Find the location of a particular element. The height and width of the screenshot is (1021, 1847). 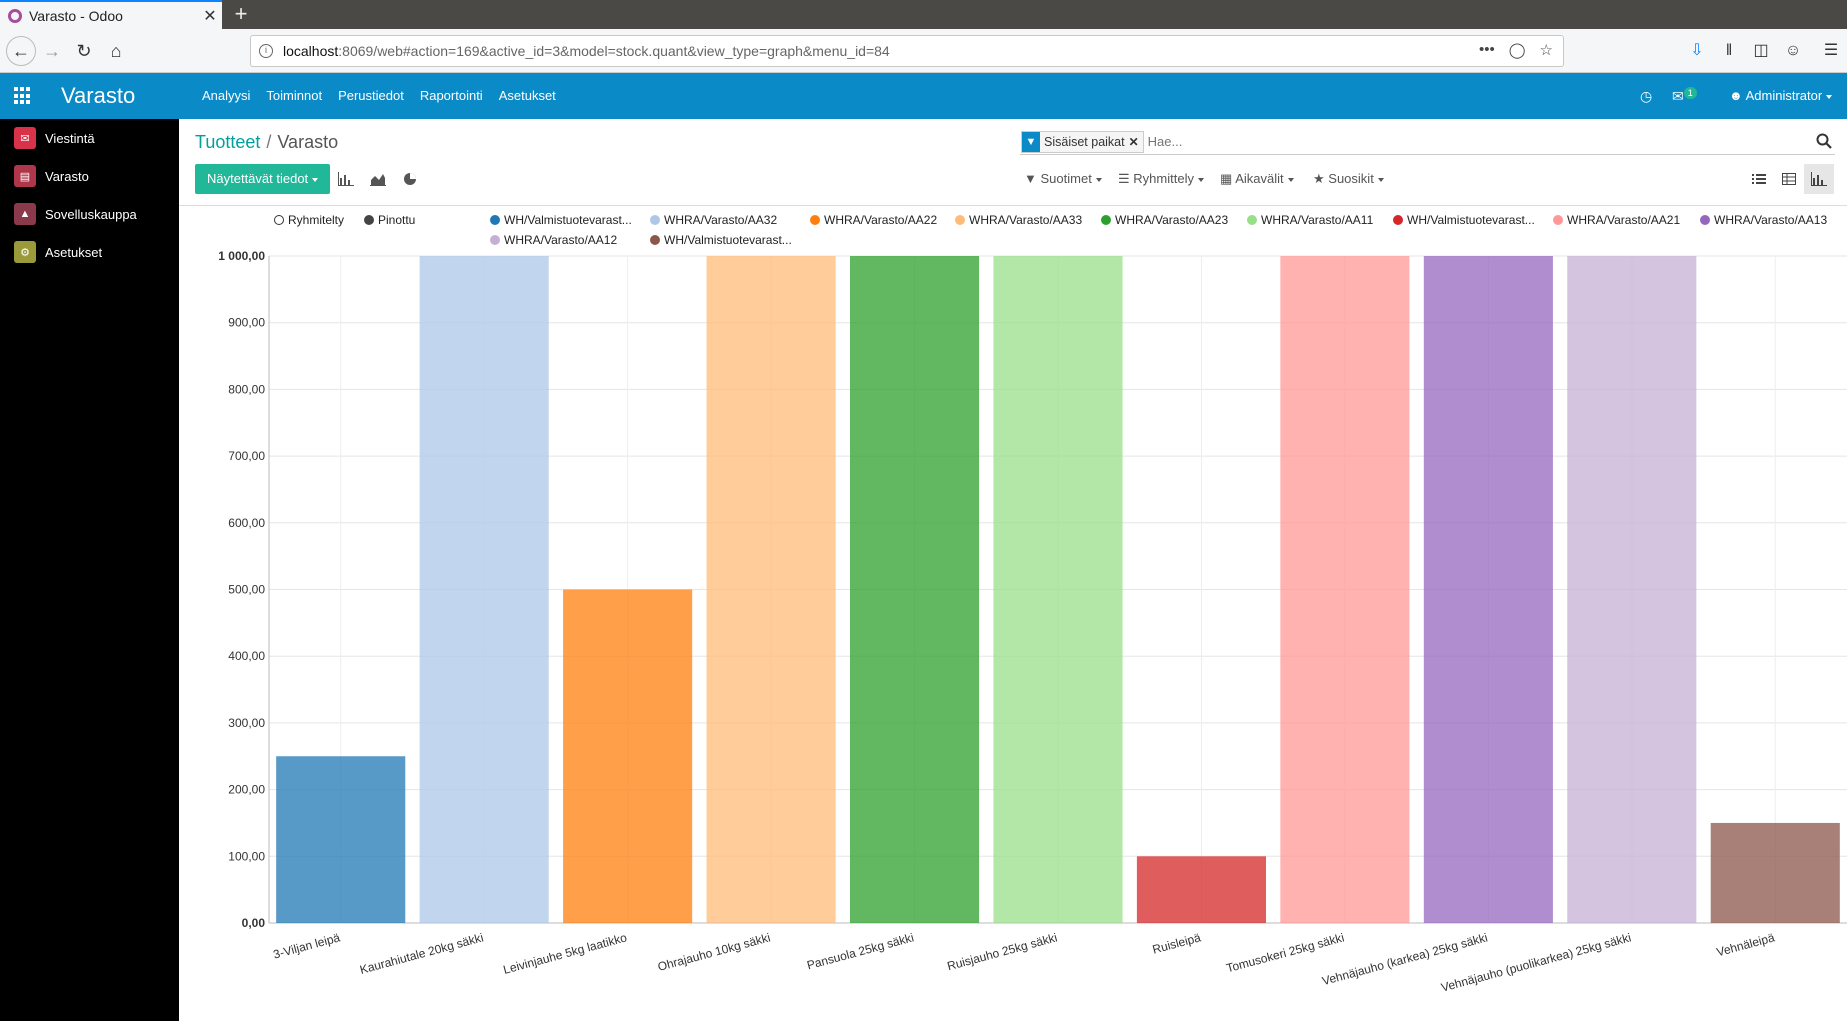

activity-clock-icon: ◷ is located at coordinates (1646, 96).